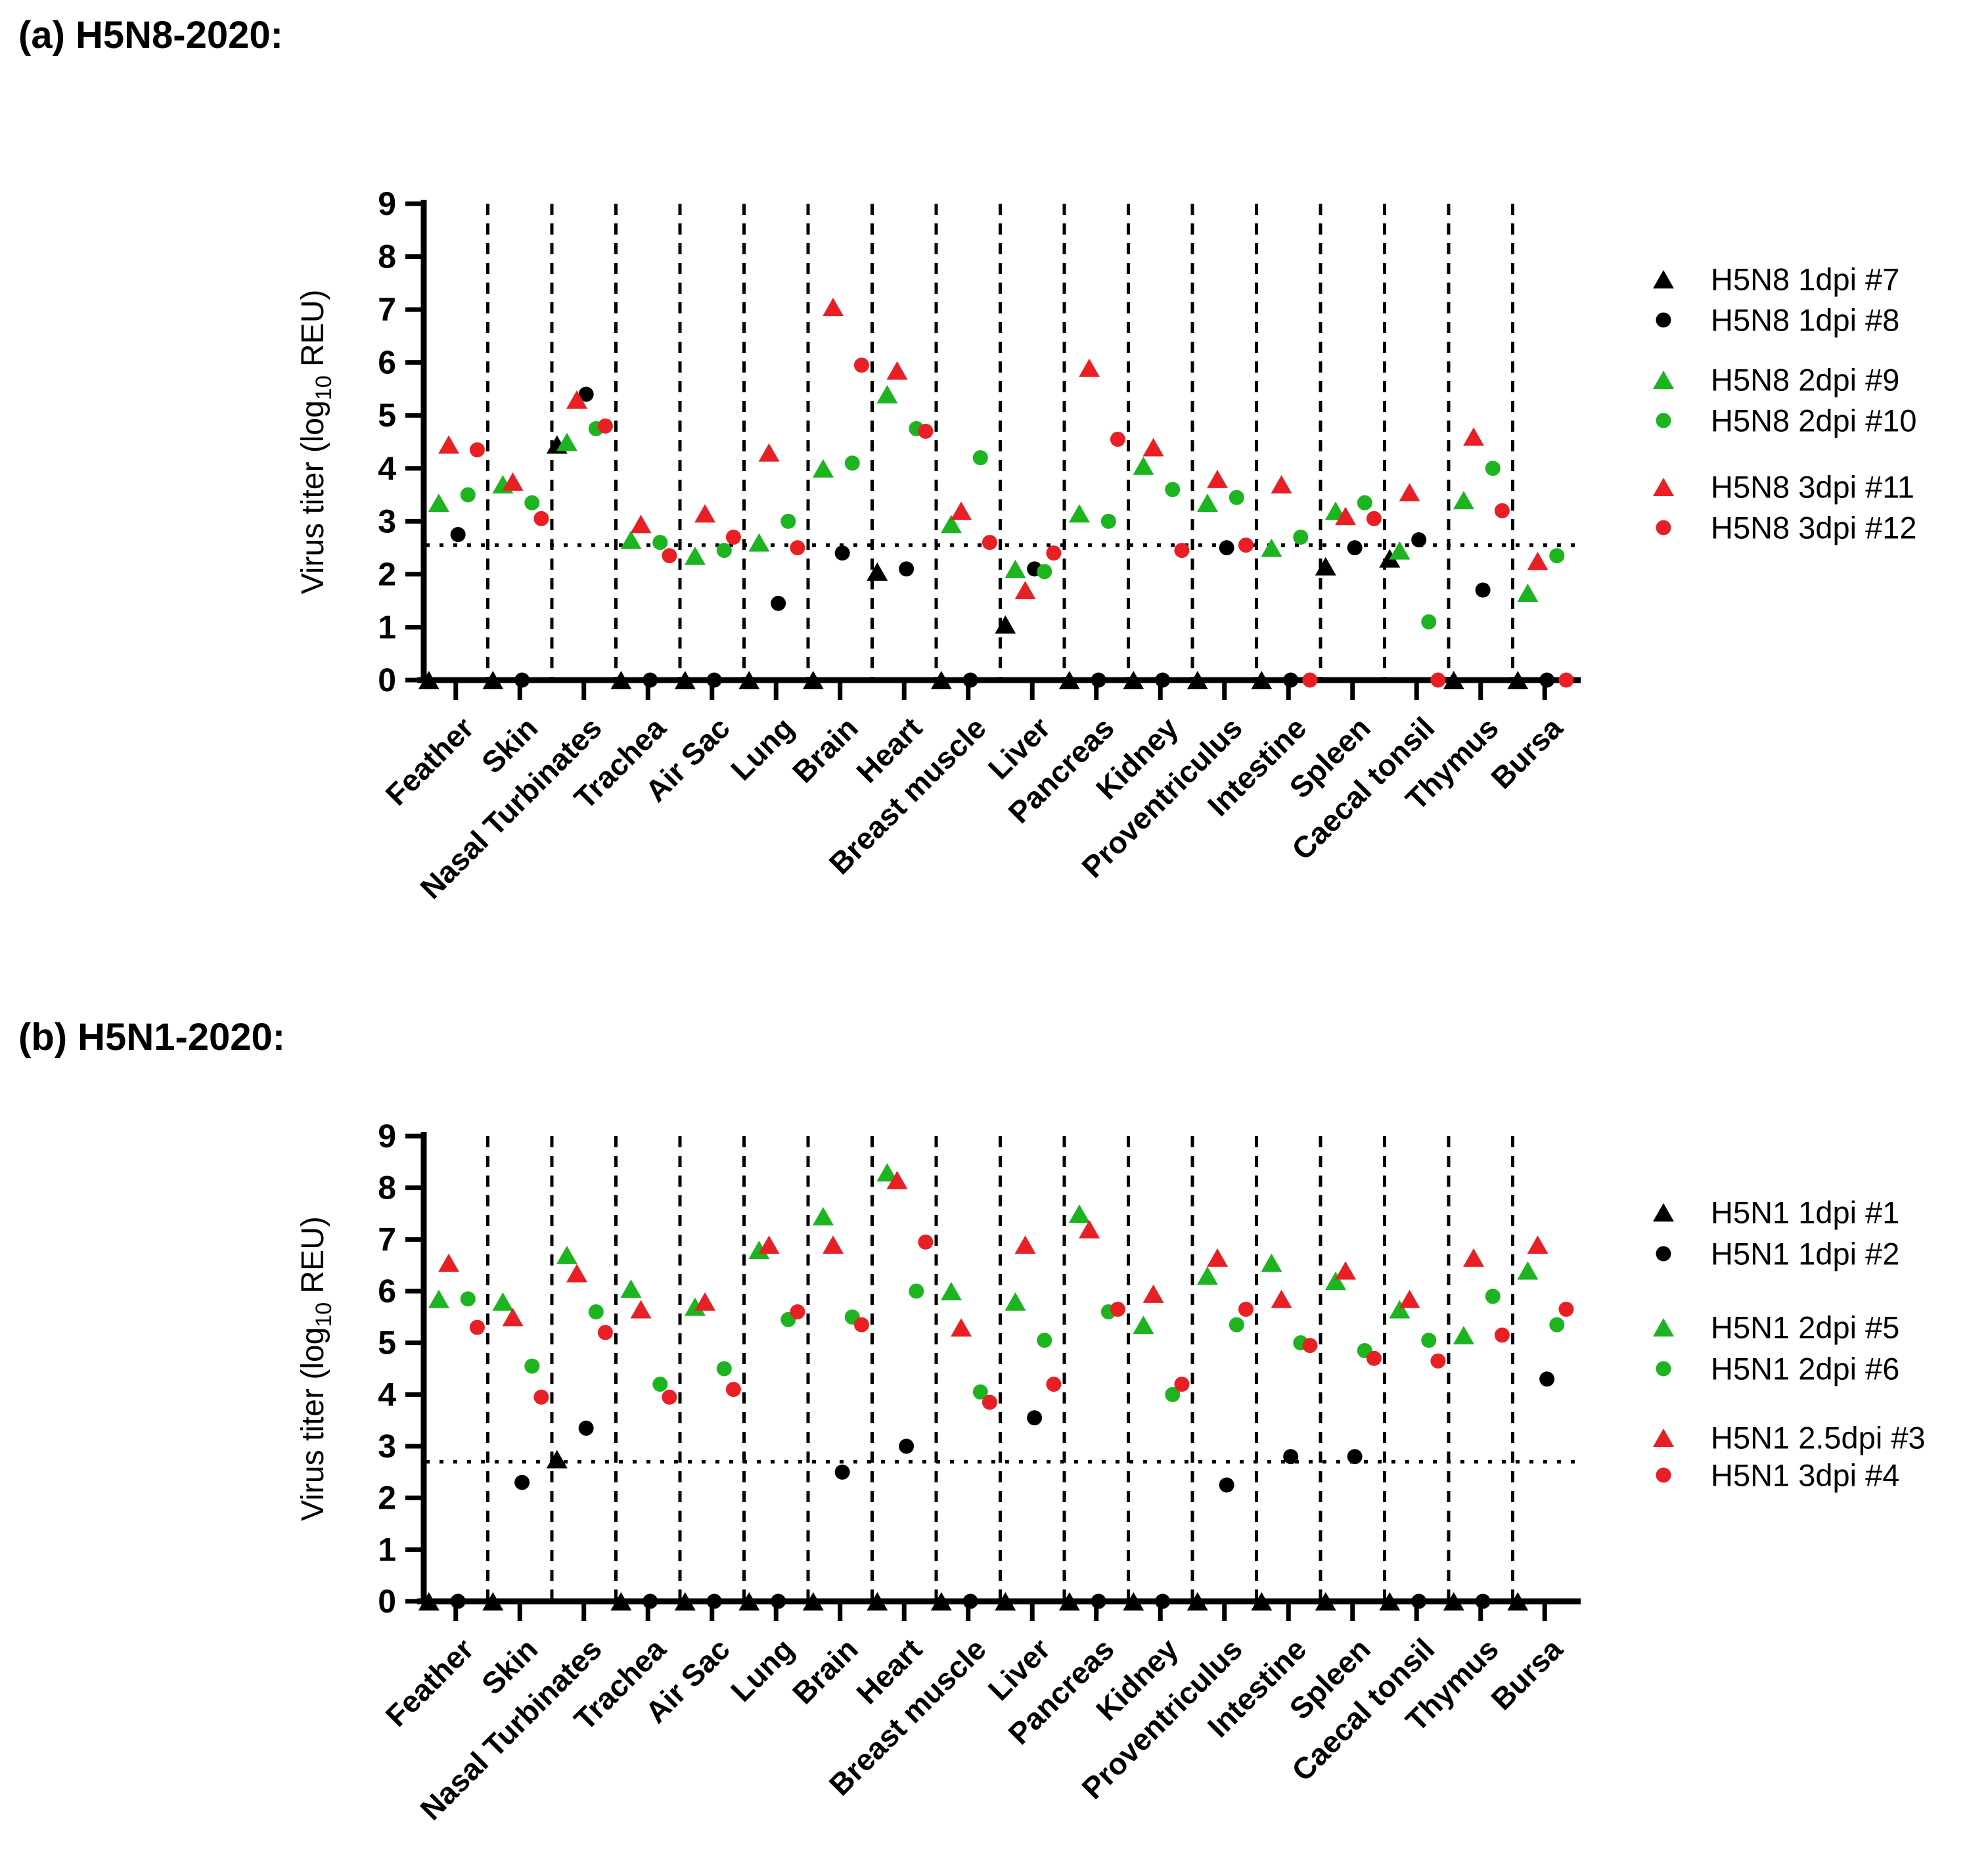  I want to click on y-tick-label: 3, so click(387, 1446).